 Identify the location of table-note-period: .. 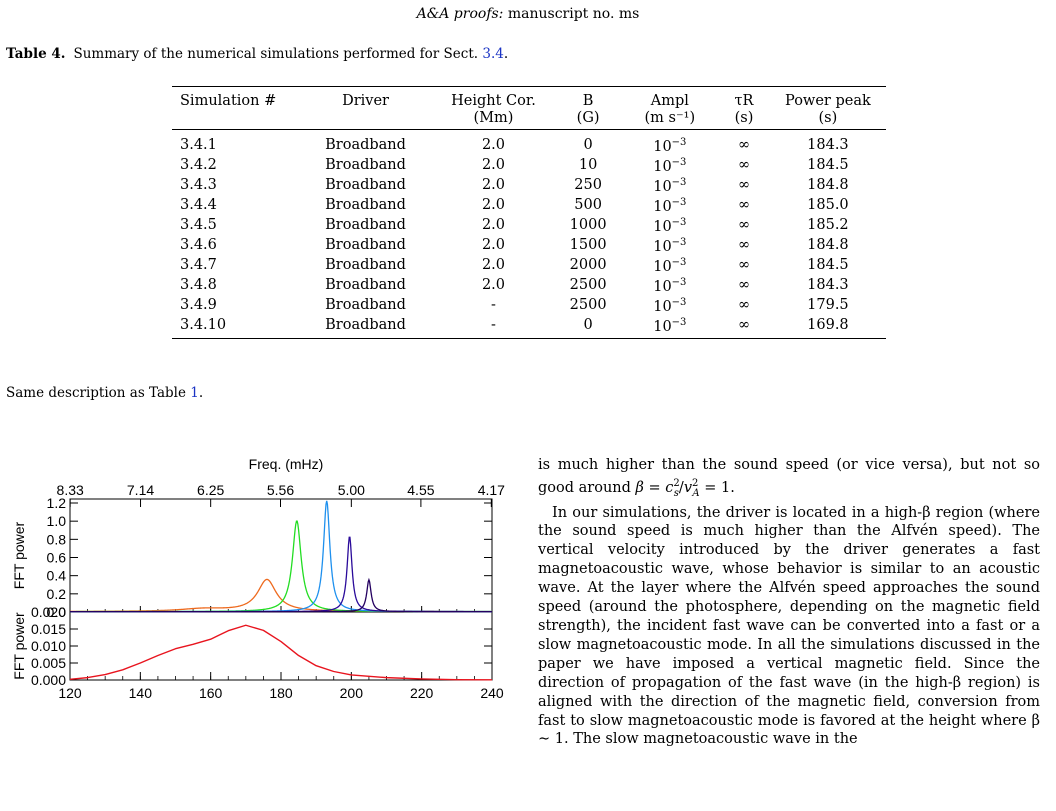
(201, 393).